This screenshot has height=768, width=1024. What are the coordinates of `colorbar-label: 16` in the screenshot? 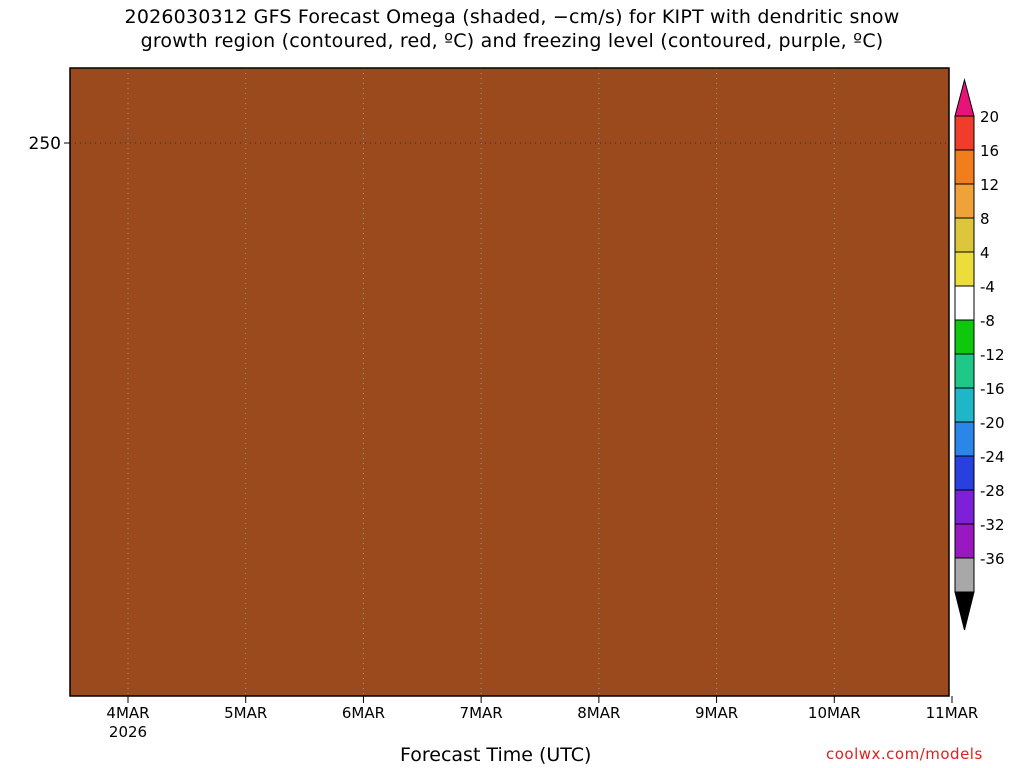 It's located at (989, 151).